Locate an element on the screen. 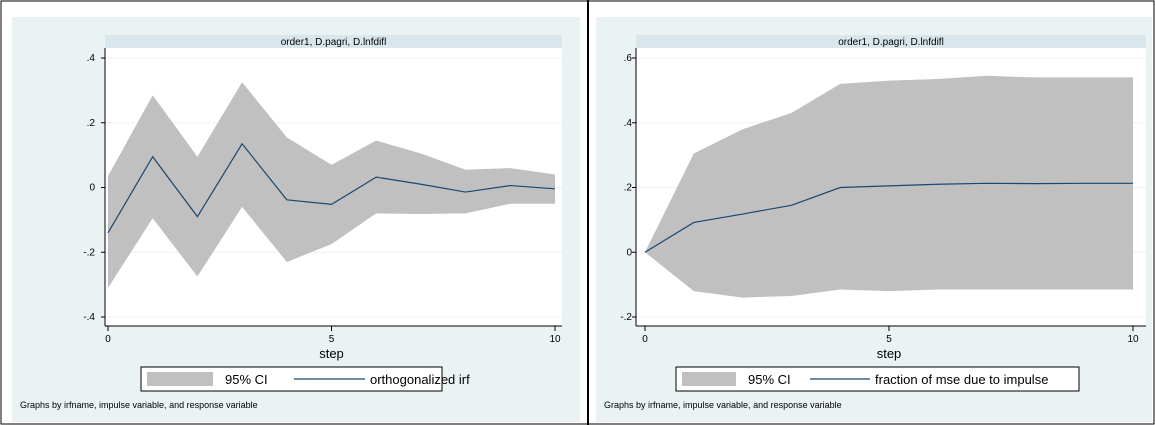  y-tick-label: .6 is located at coordinates (628, 58).